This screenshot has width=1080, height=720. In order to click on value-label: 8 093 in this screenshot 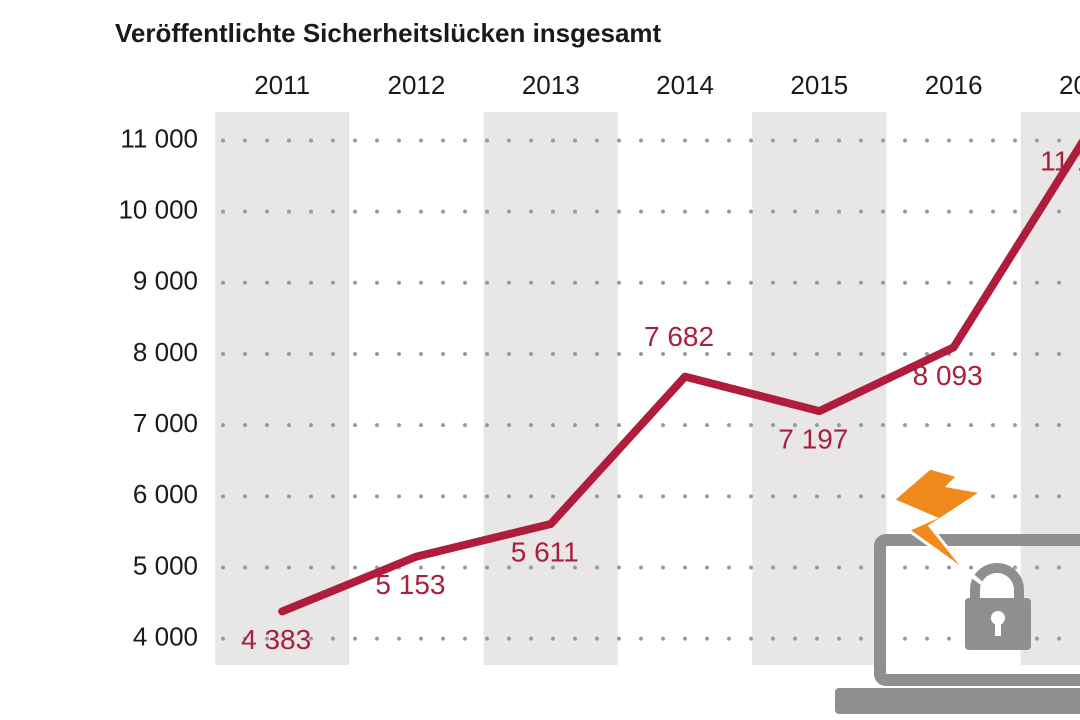, I will do `click(948, 375)`.